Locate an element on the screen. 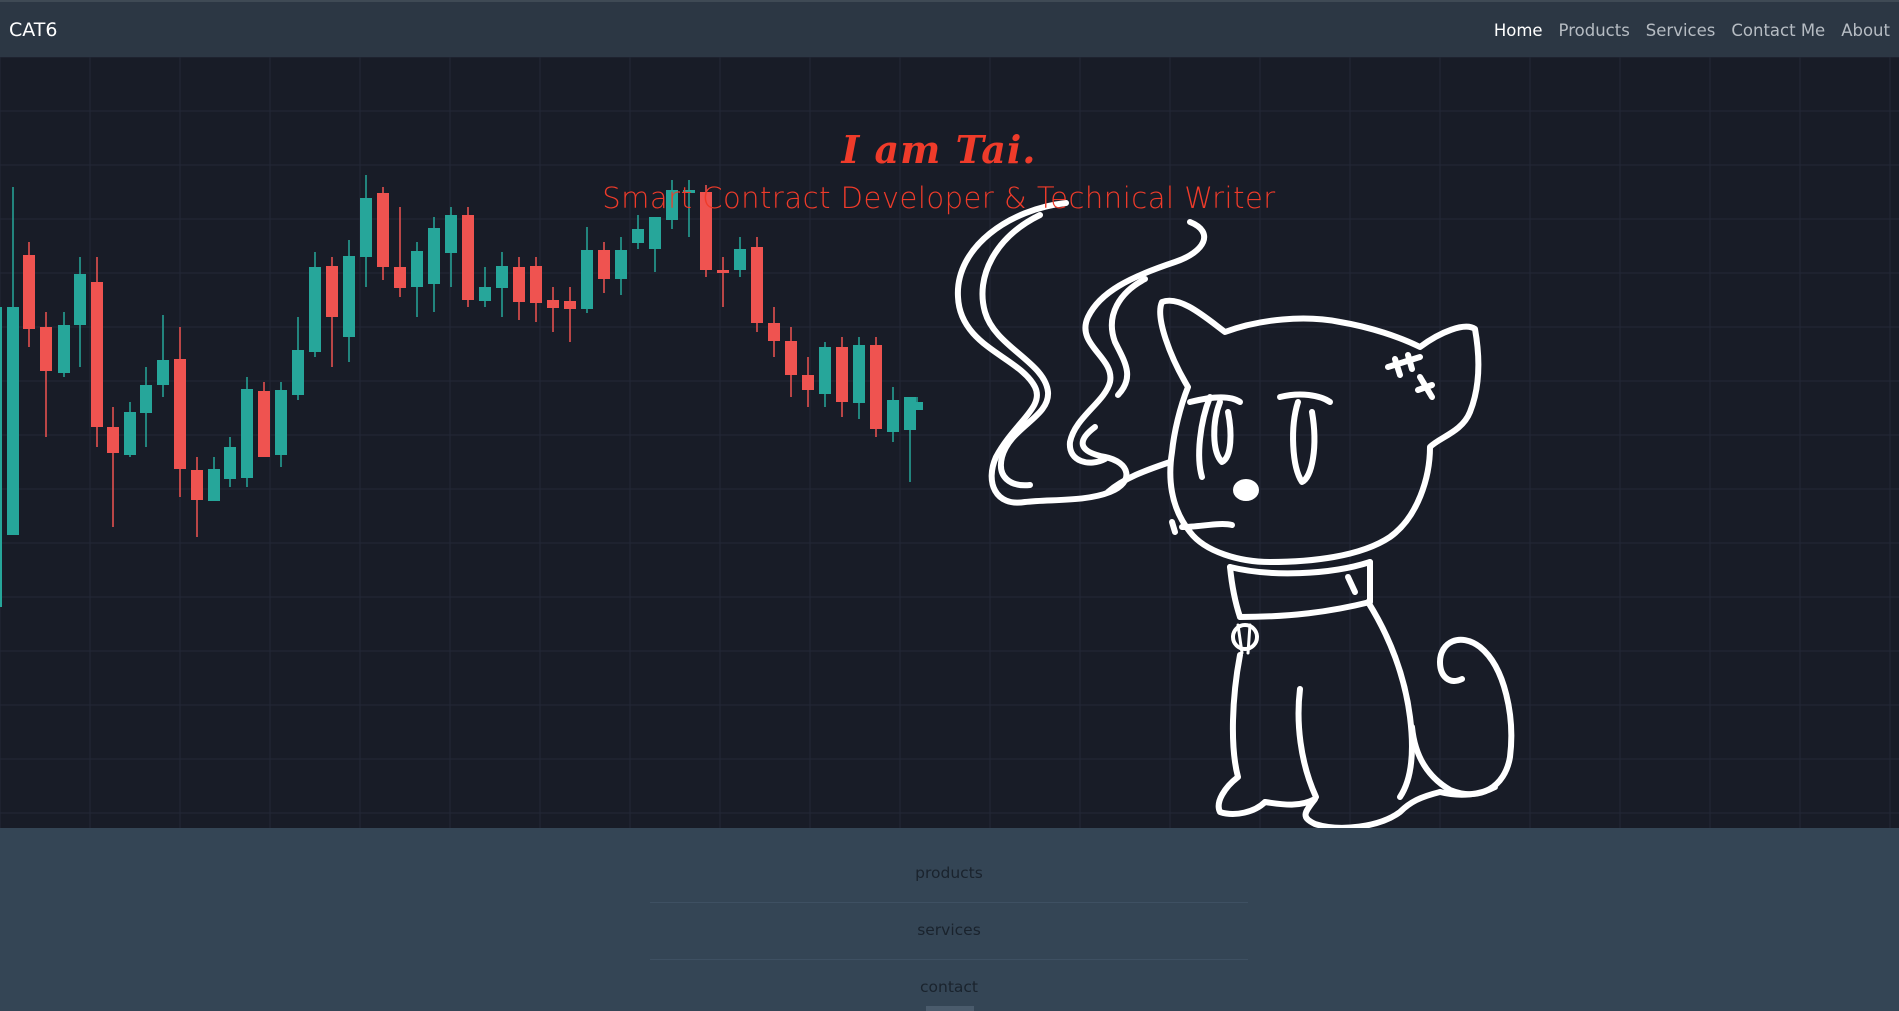  nav-link-products: Products is located at coordinates (1594, 30).